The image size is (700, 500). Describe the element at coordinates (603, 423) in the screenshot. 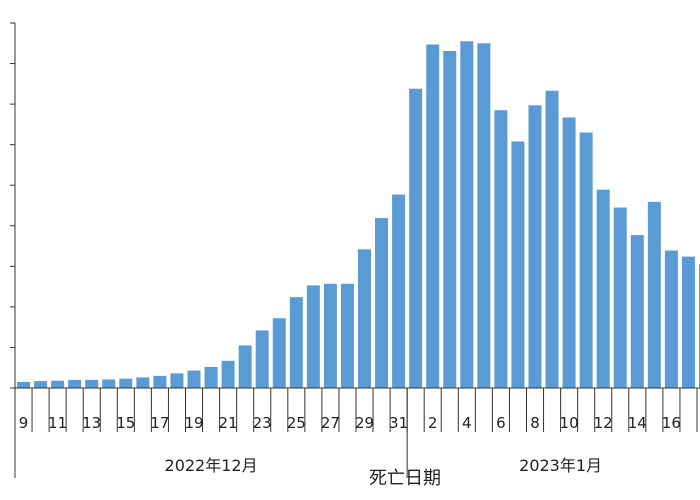

I see `x-tick-label: 12` at that location.